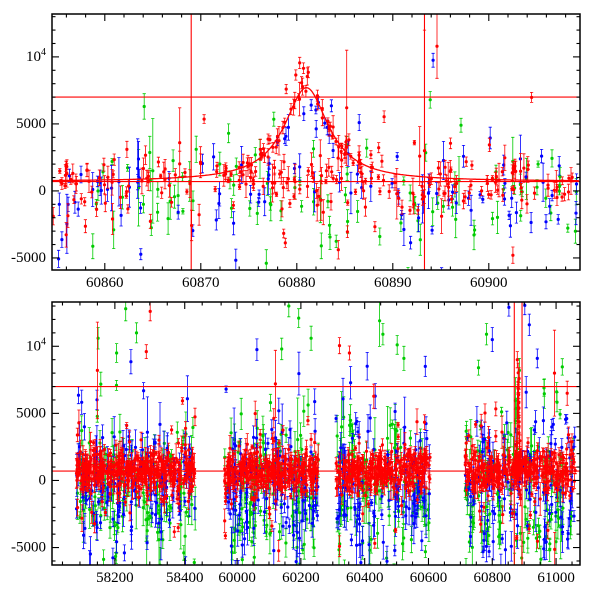 This screenshot has width=600, height=600. What do you see at coordinates (43, 191) in the screenshot?
I see `y-tick-label: 0` at bounding box center [43, 191].